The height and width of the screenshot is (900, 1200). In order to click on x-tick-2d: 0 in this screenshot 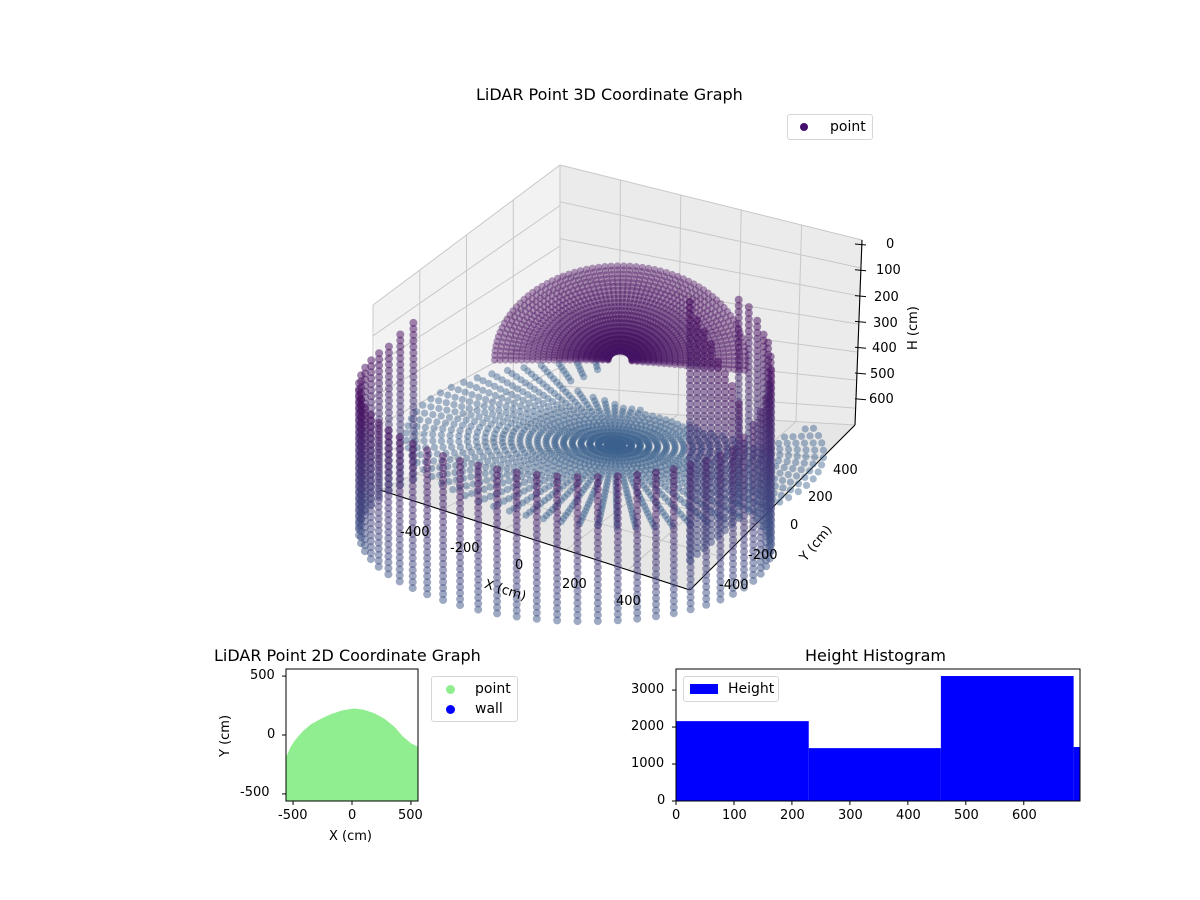, I will do `click(352, 815)`.